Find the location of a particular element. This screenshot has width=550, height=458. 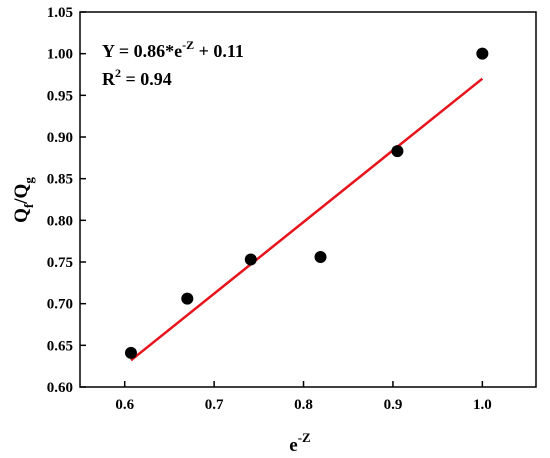

x-axis-ticks: 0.6 0.7 0.8 0.9 1.0 is located at coordinates (303, 397).